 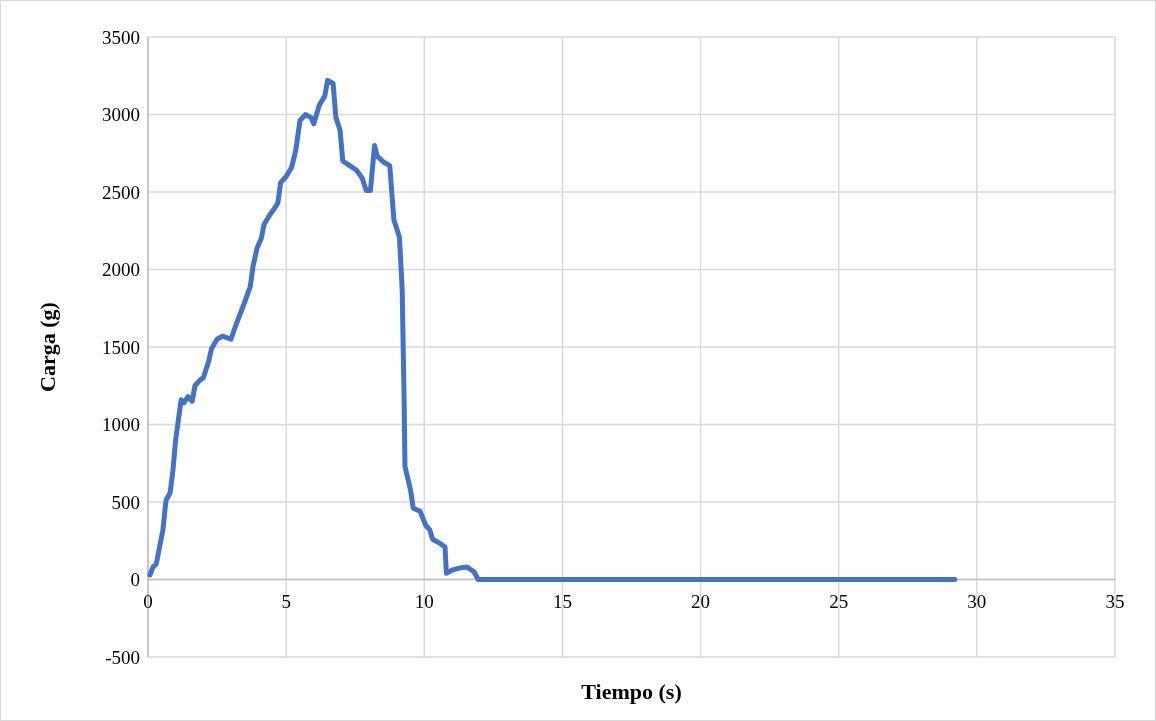 What do you see at coordinates (839, 601) in the screenshot?
I see `x-tick-label: 25` at bounding box center [839, 601].